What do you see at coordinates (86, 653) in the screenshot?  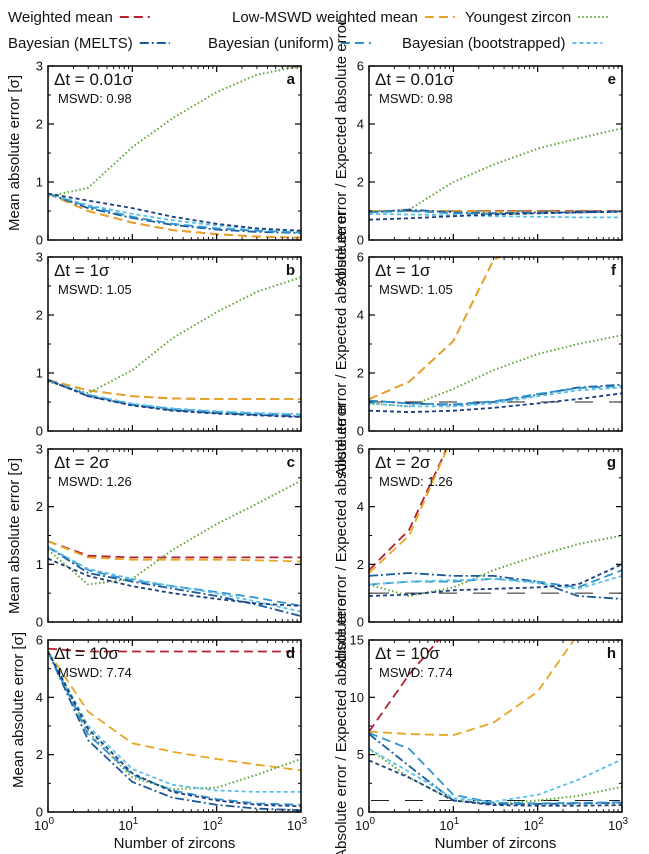 I see `panel-title: Δt = 10σ` at bounding box center [86, 653].